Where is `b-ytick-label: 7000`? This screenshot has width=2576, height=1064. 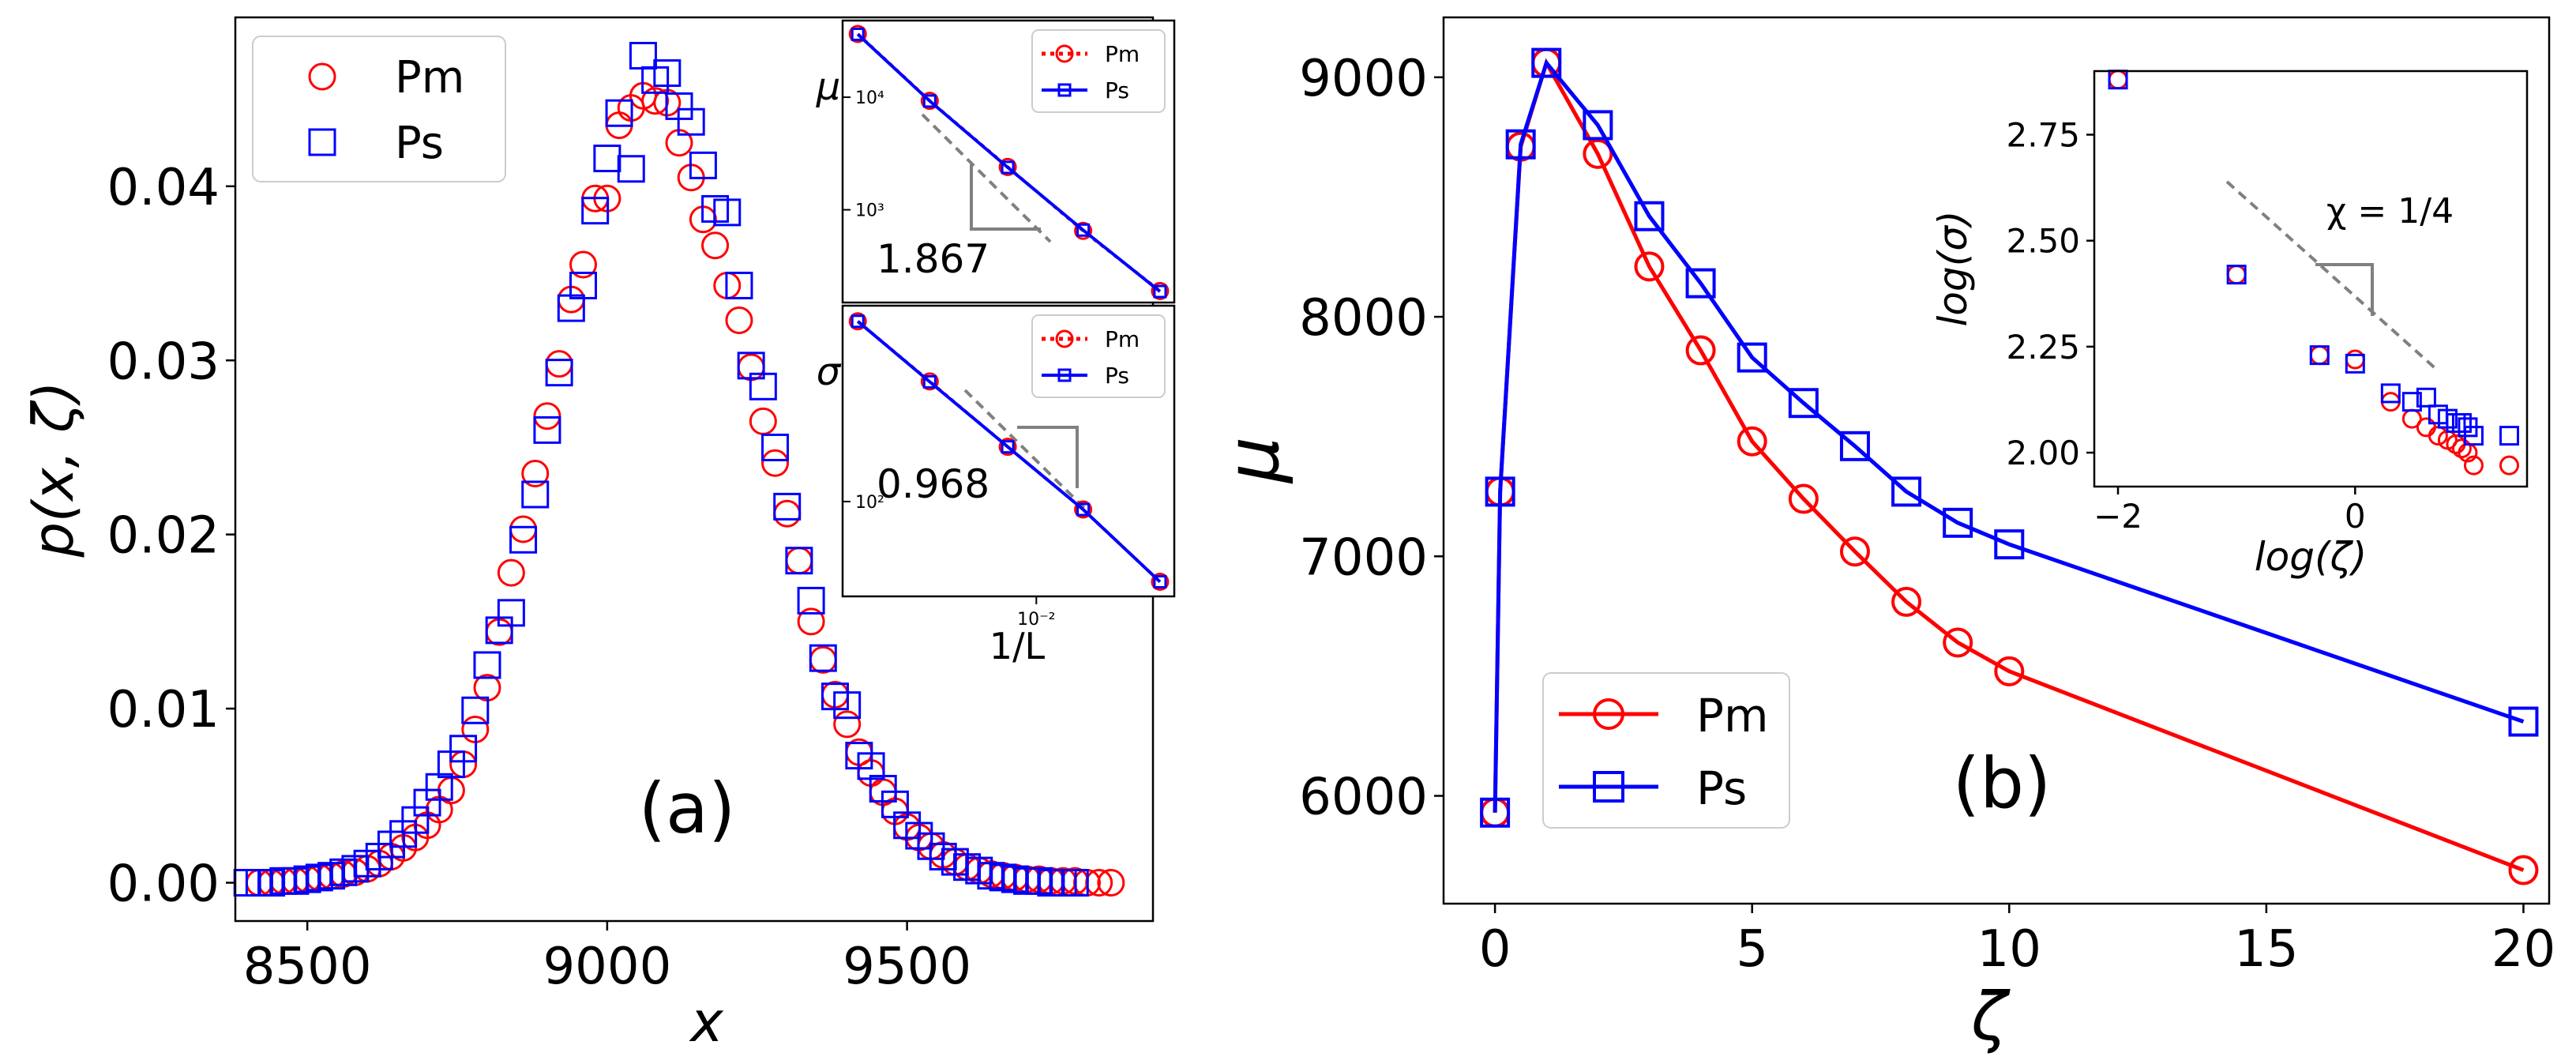 b-ytick-label: 7000 is located at coordinates (1363, 557).